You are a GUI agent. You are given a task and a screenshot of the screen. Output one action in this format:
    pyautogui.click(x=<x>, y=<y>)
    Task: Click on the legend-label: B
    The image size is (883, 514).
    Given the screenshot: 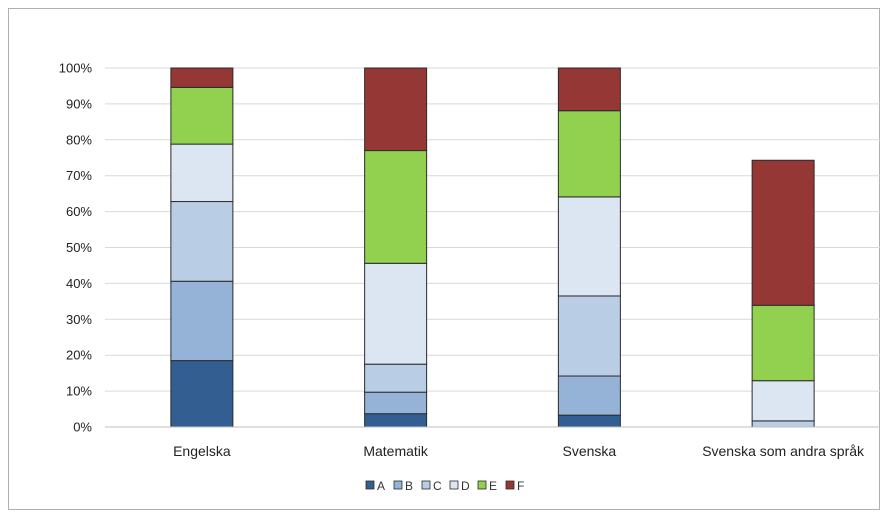 What is the action you would take?
    pyautogui.click(x=409, y=486)
    